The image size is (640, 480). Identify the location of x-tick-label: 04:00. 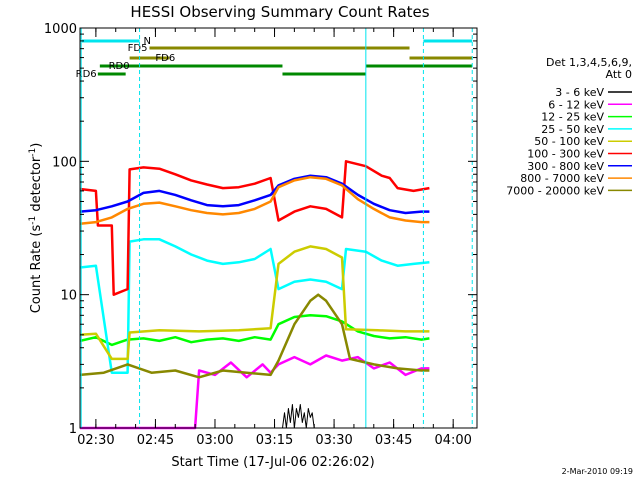
(452, 440).